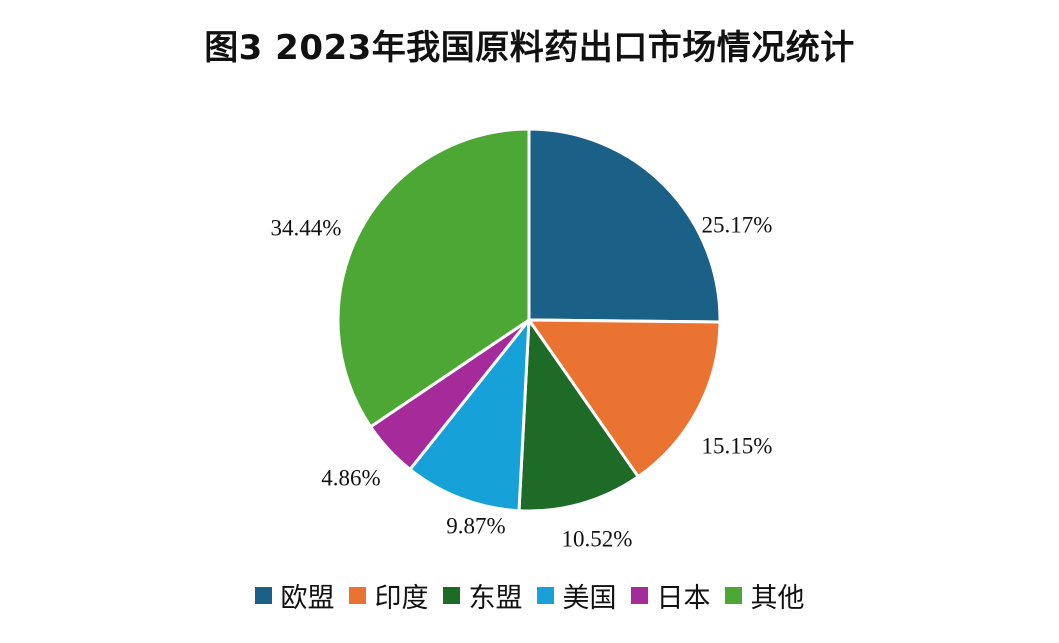 The height and width of the screenshot is (643, 1059). I want to click on legend-label: 日本, so click(683, 598).